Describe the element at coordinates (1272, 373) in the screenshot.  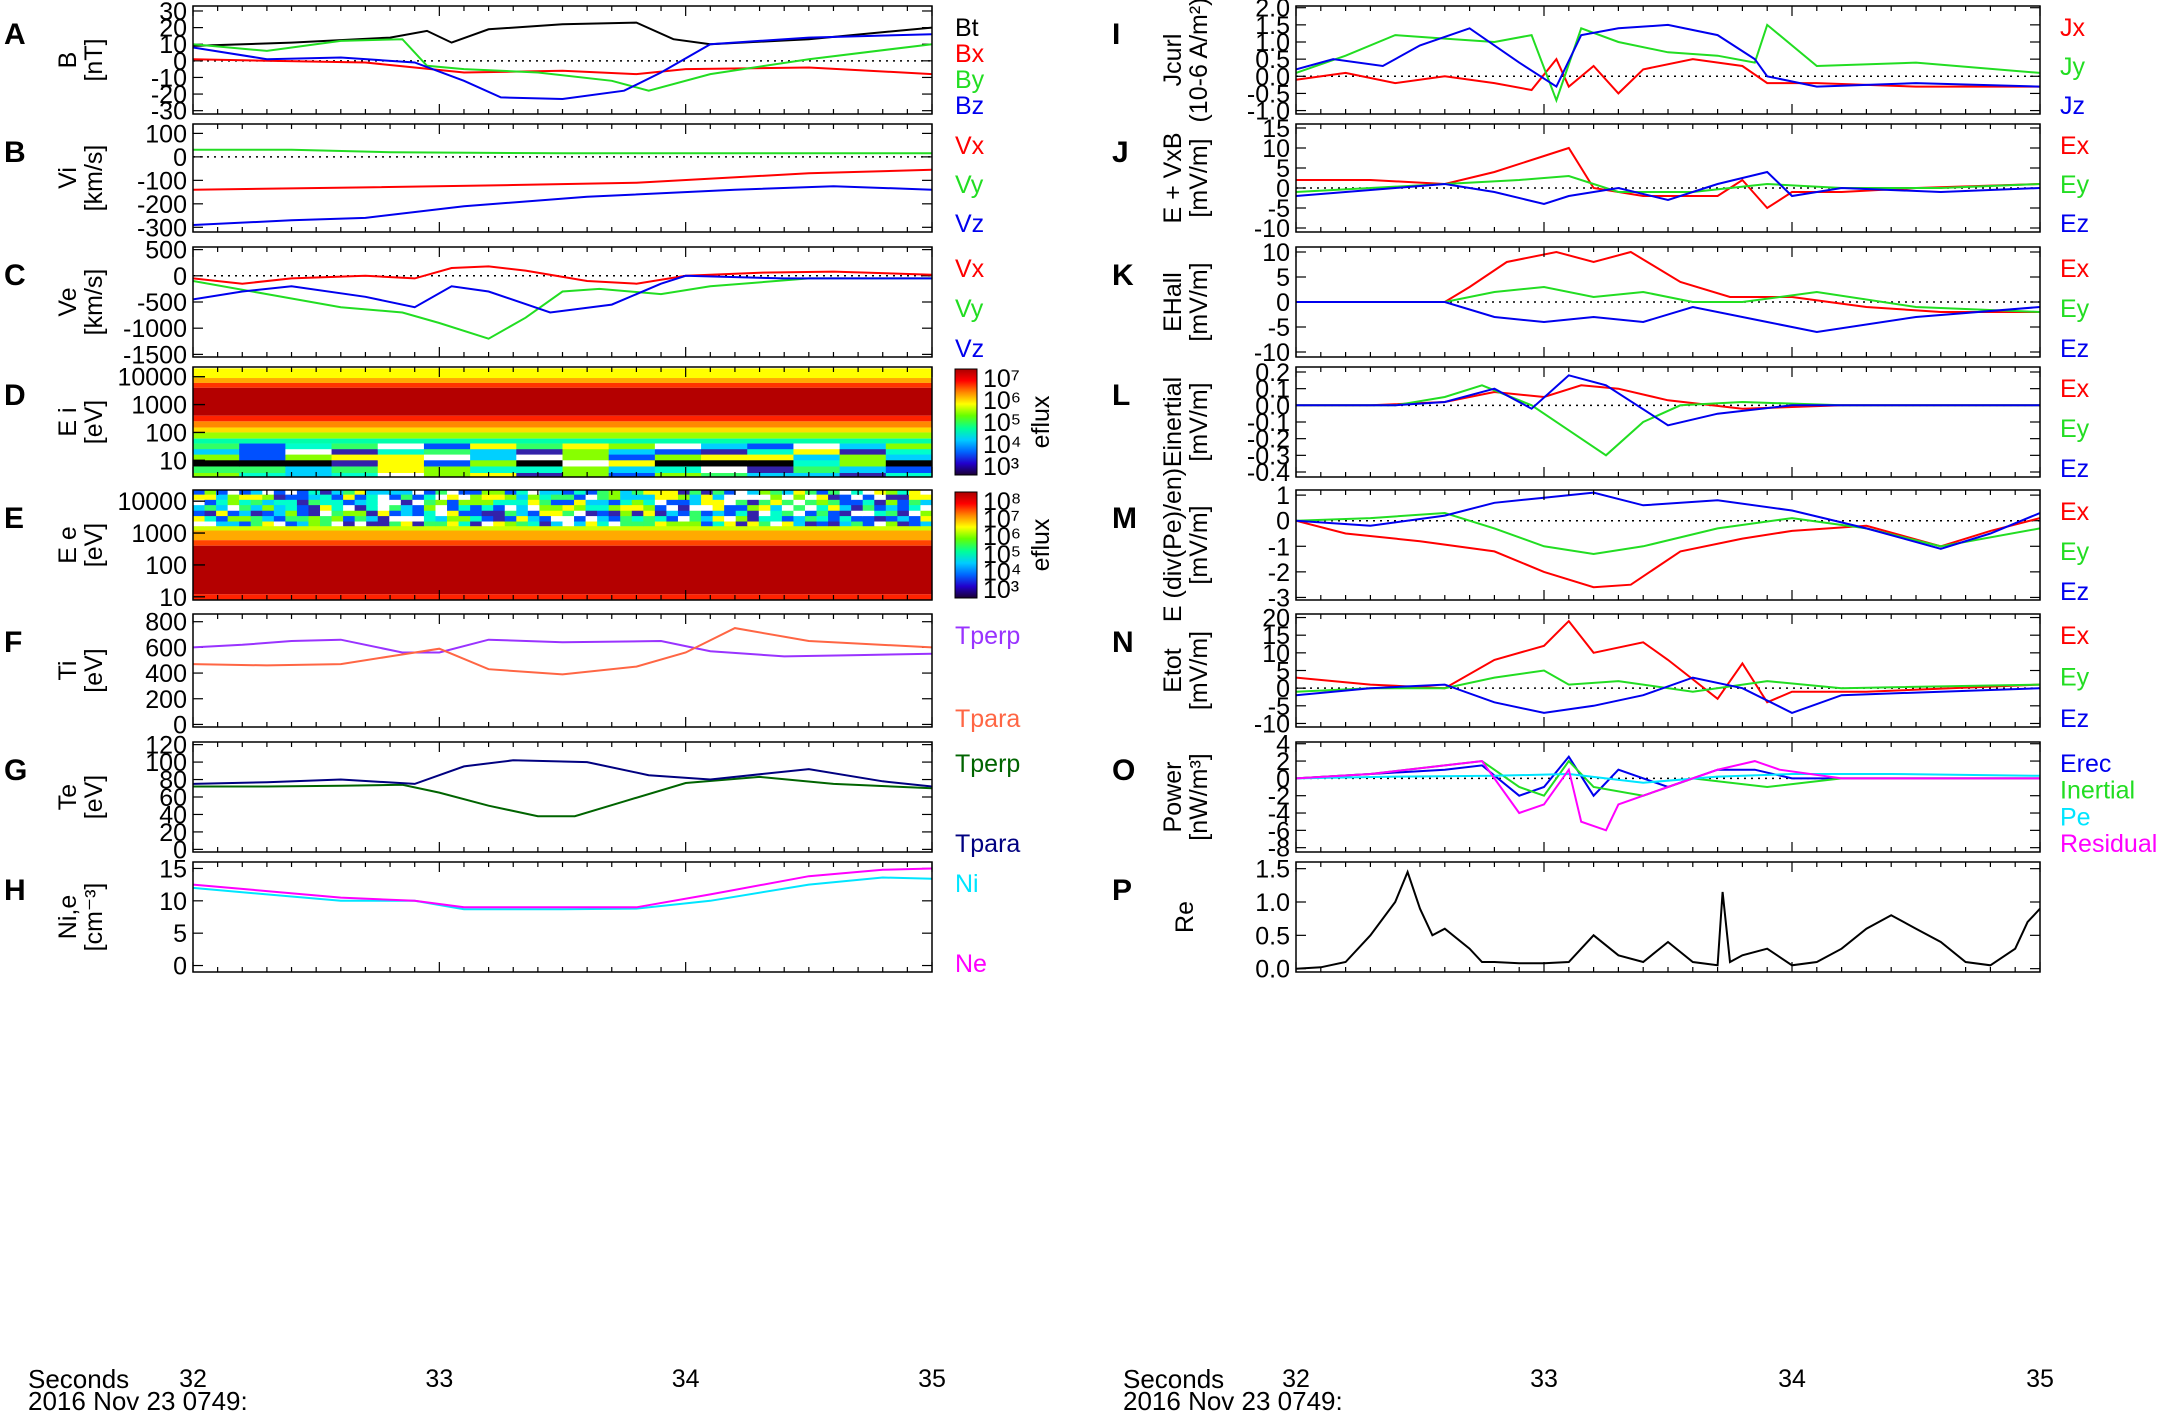
I see `y-tick-label-L: 0.2` at that location.